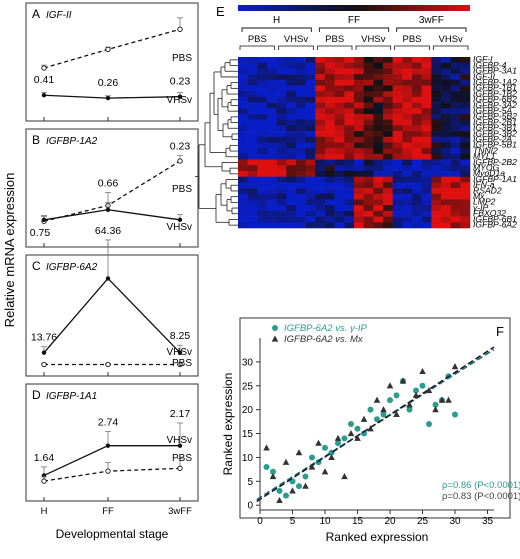 This screenshot has width=520, height=559. What do you see at coordinates (44, 458) in the screenshot?
I see `value-label: 1.64` at bounding box center [44, 458].